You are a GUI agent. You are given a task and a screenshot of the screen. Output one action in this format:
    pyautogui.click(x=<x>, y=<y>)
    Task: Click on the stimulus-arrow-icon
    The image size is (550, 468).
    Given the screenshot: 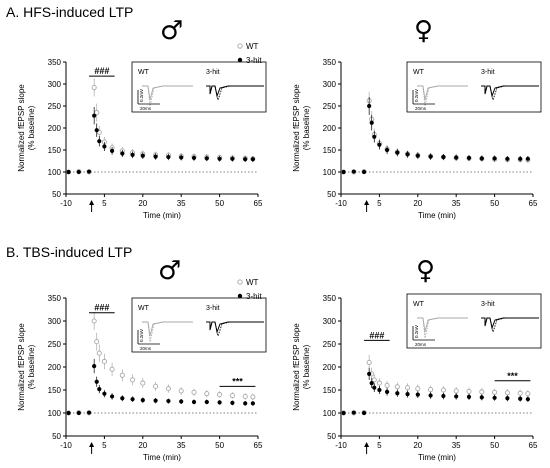 What is the action you would take?
    pyautogui.click(x=367, y=202)
    